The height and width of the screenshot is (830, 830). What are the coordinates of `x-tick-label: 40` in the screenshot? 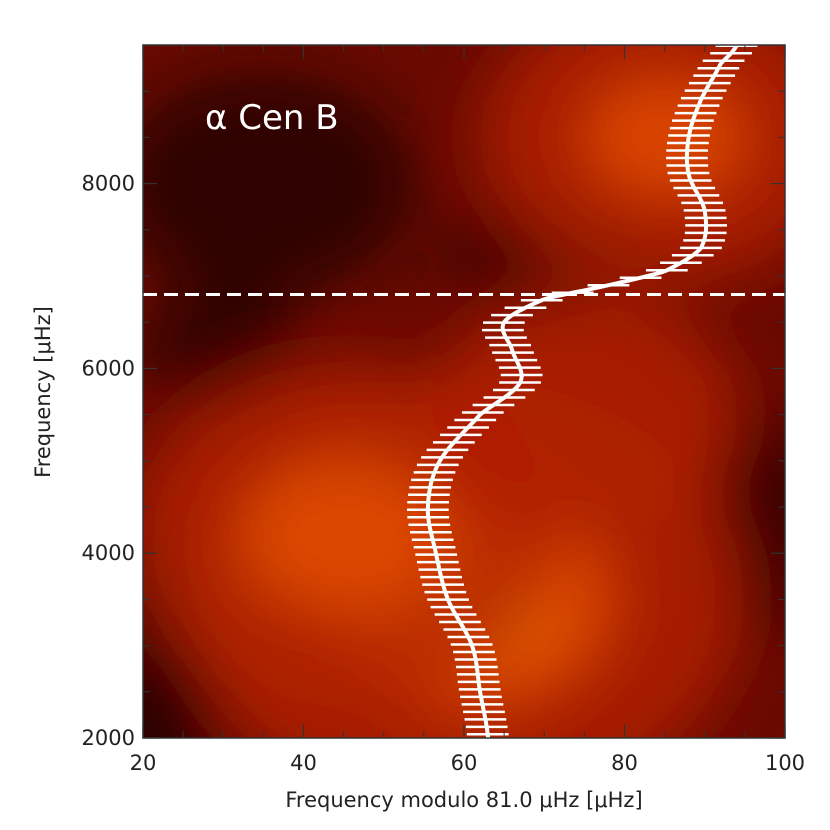 It's located at (303, 763).